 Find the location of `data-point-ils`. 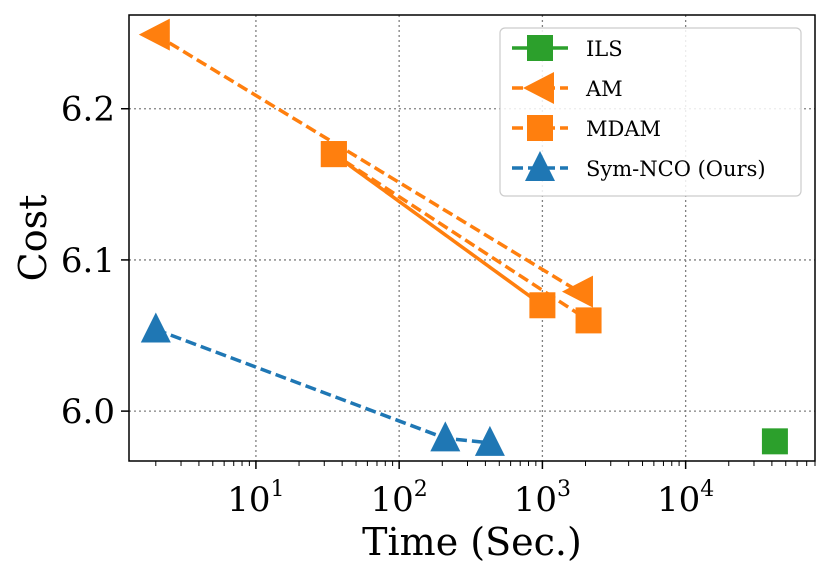

data-point-ils is located at coordinates (774, 441).